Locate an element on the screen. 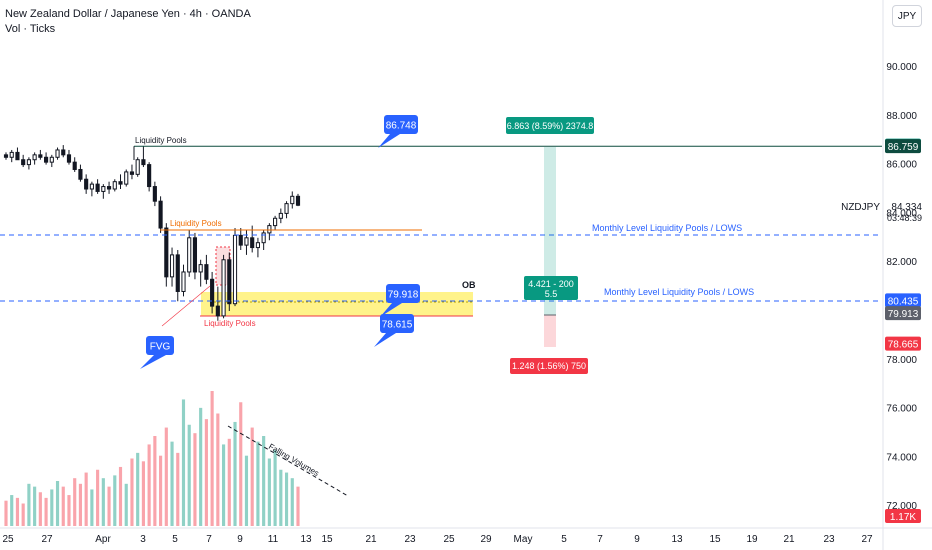  price-tick: 78.000 is located at coordinates (901, 360).